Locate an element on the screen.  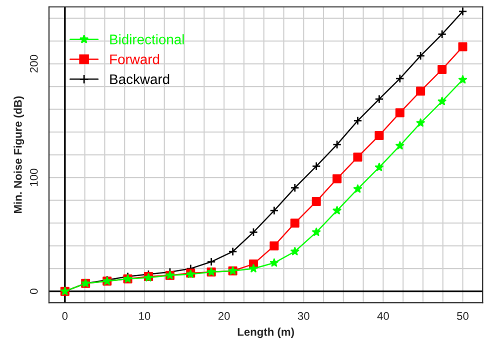
x-tick-label: 40 is located at coordinates (383, 316).